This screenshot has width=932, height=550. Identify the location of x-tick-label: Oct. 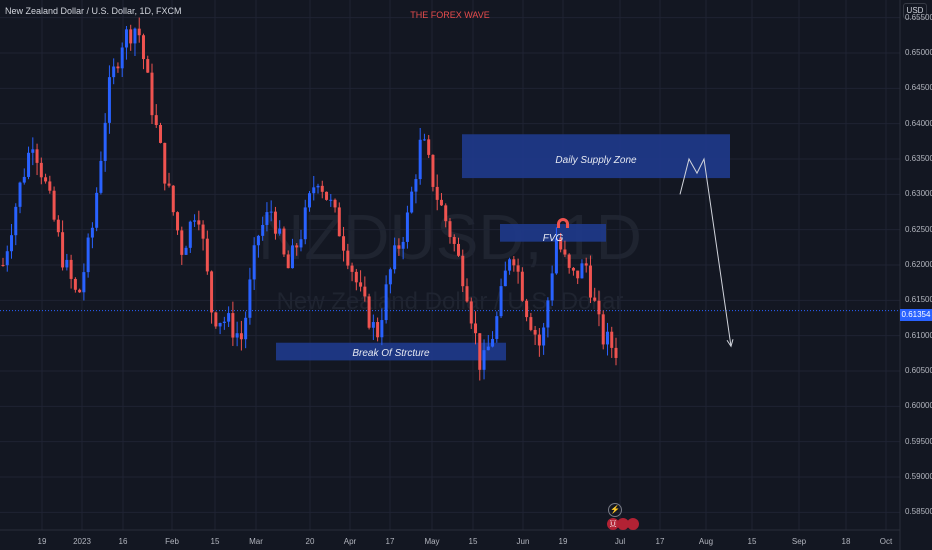
(886, 541).